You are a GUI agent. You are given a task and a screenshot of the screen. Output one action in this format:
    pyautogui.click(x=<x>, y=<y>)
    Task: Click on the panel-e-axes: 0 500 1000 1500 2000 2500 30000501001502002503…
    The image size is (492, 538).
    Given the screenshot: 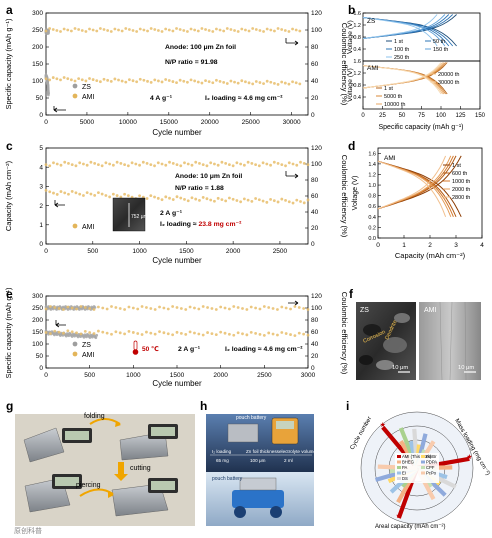 What is the action you would take?
    pyautogui.click(x=177, y=336)
    